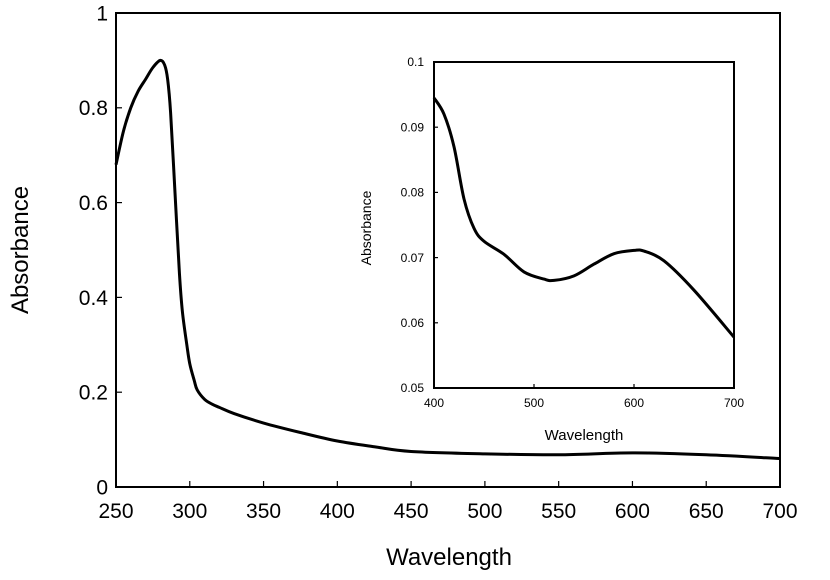 The width and height of the screenshot is (830, 580). What do you see at coordinates (413, 193) in the screenshot?
I see `y-tick-label: 0.08` at bounding box center [413, 193].